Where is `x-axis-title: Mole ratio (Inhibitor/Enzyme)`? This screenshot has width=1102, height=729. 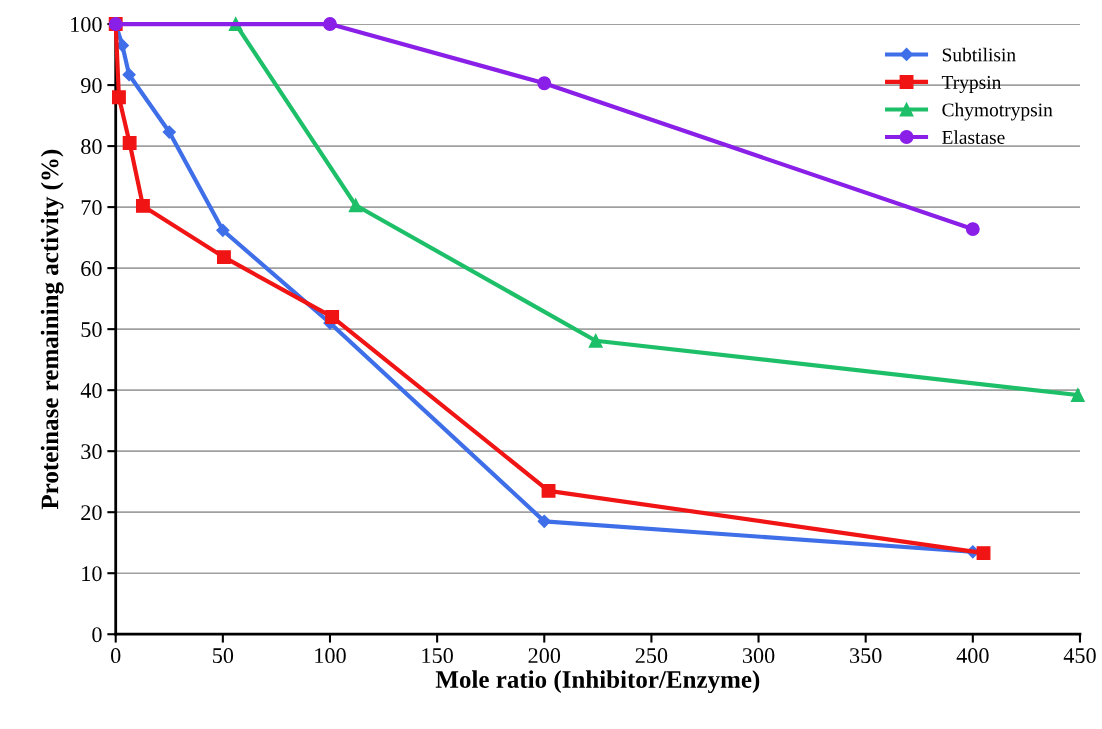
x-axis-title: Mole ratio (Inhibitor/Enzyme) is located at coordinates (597, 682).